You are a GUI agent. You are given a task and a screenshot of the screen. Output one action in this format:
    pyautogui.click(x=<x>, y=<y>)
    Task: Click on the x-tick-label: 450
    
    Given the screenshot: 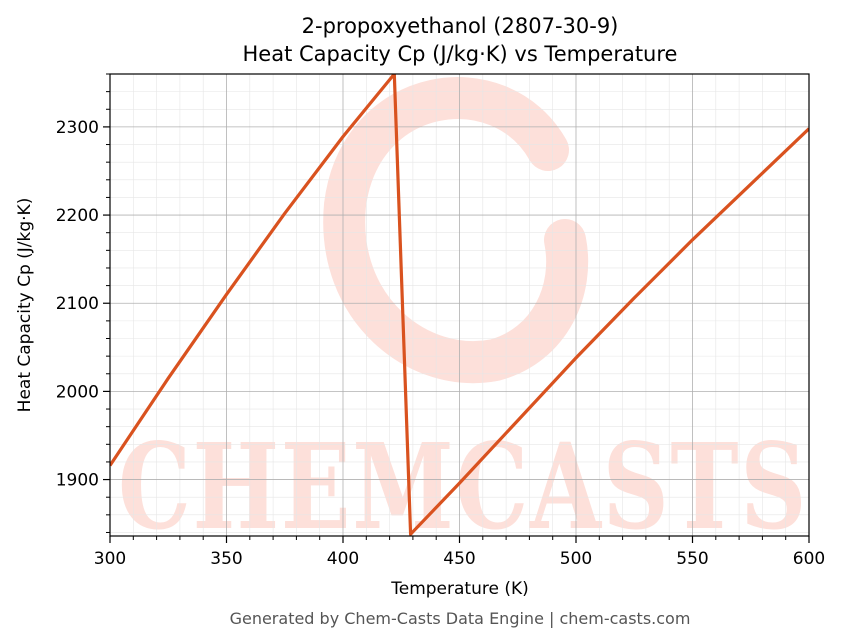 What is the action you would take?
    pyautogui.click(x=459, y=559)
    